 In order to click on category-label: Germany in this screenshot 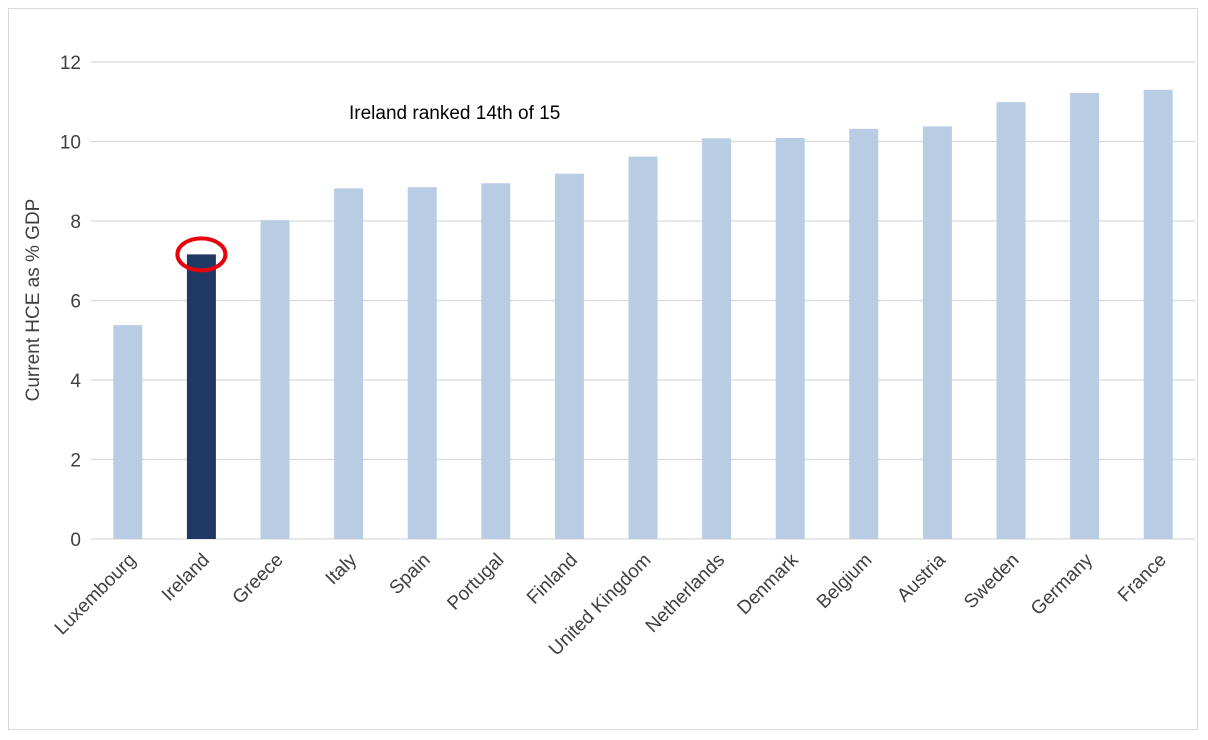, I will do `click(1062, 584)`.